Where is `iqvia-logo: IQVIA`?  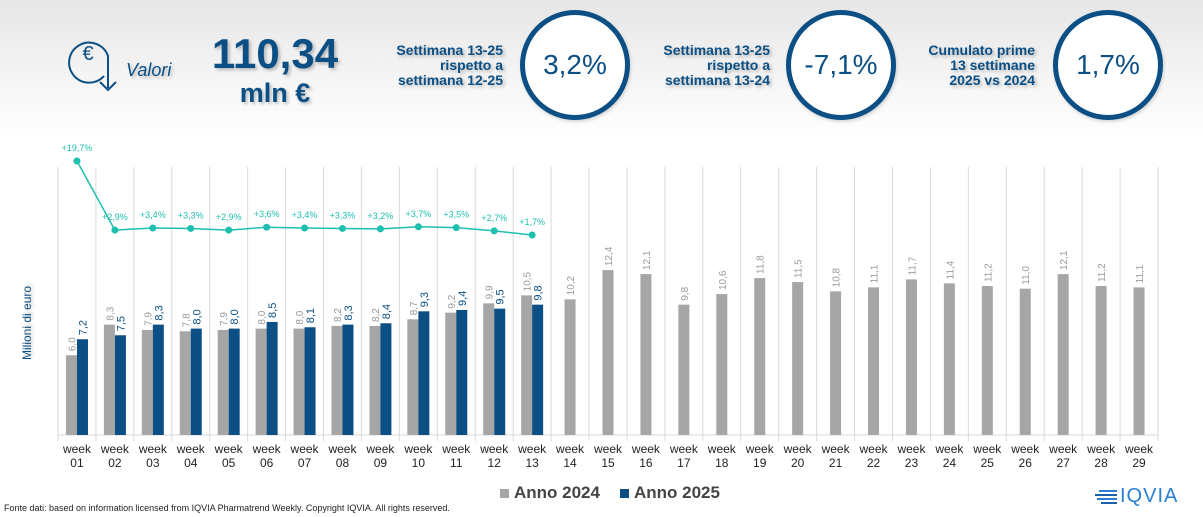
iqvia-logo: IQVIA is located at coordinates (1136, 496).